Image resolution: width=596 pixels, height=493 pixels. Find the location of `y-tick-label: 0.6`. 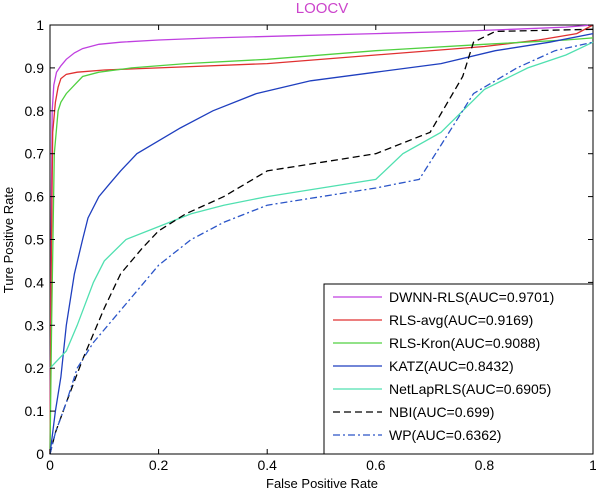

y-tick-label: 0.6 is located at coordinates (35, 197).